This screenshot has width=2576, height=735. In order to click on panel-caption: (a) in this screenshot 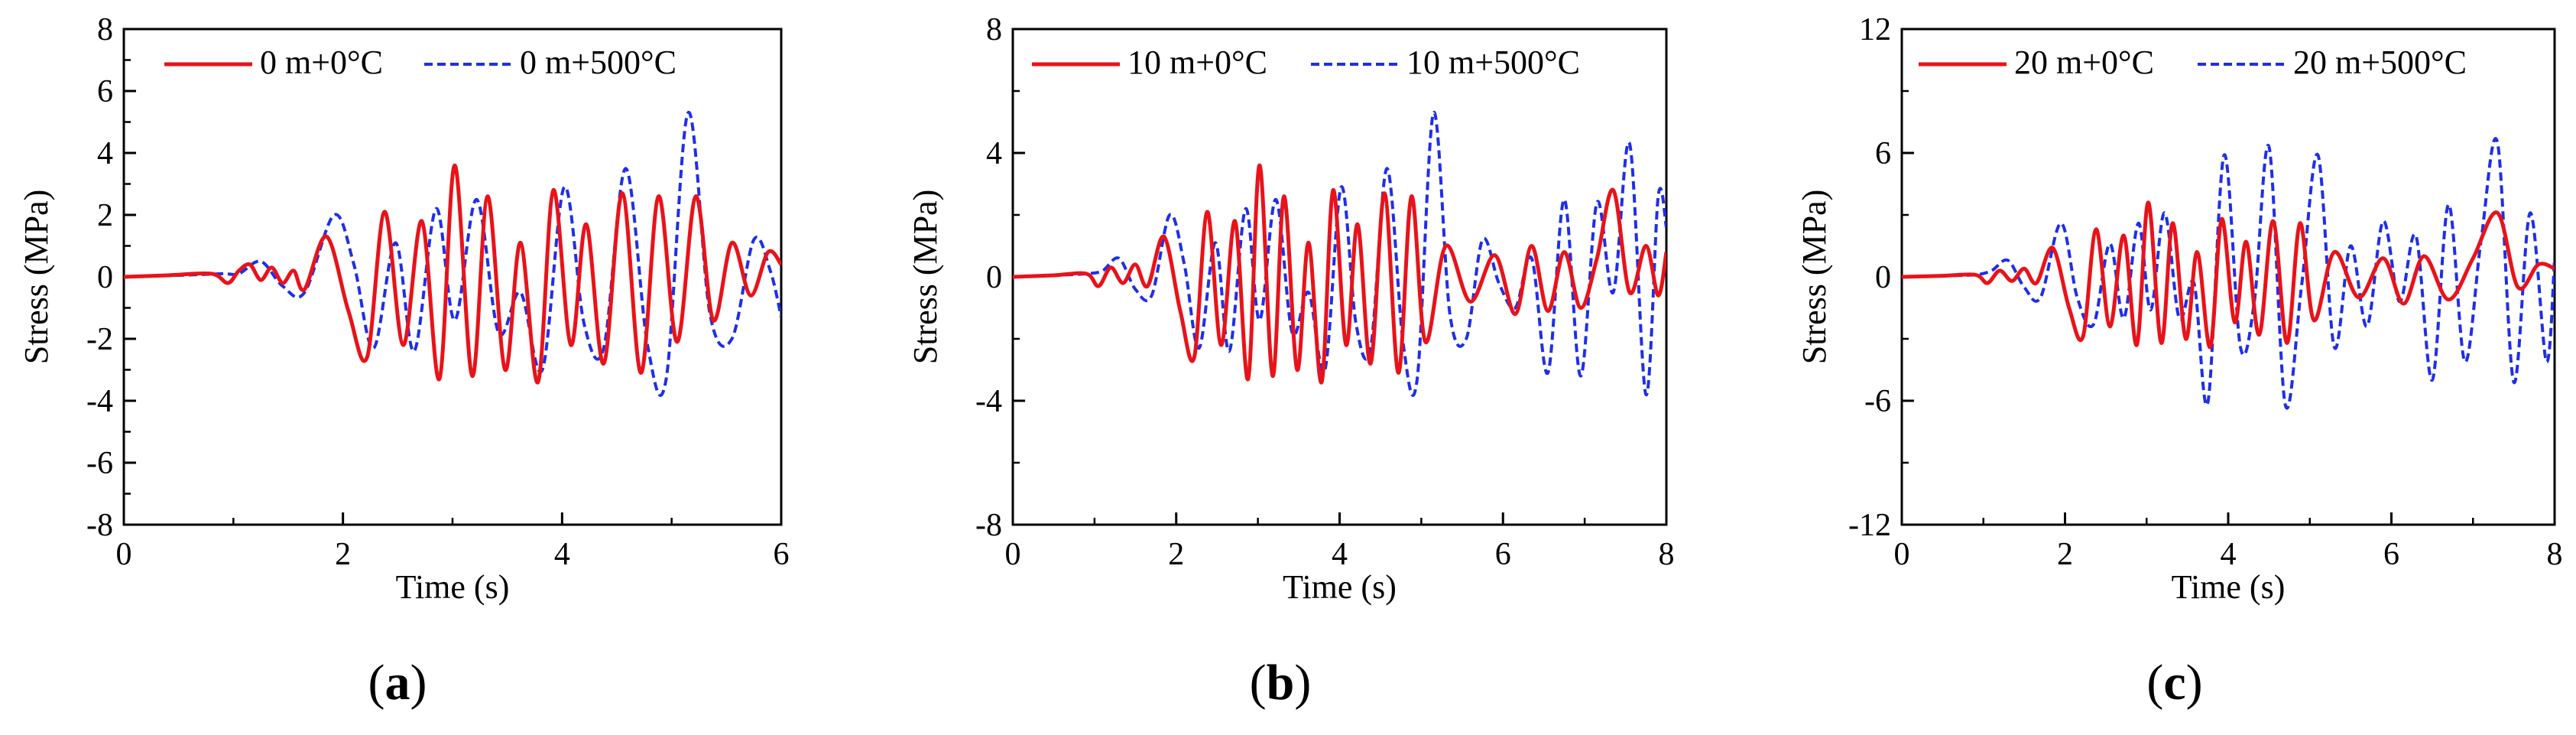, I will do `click(398, 683)`.